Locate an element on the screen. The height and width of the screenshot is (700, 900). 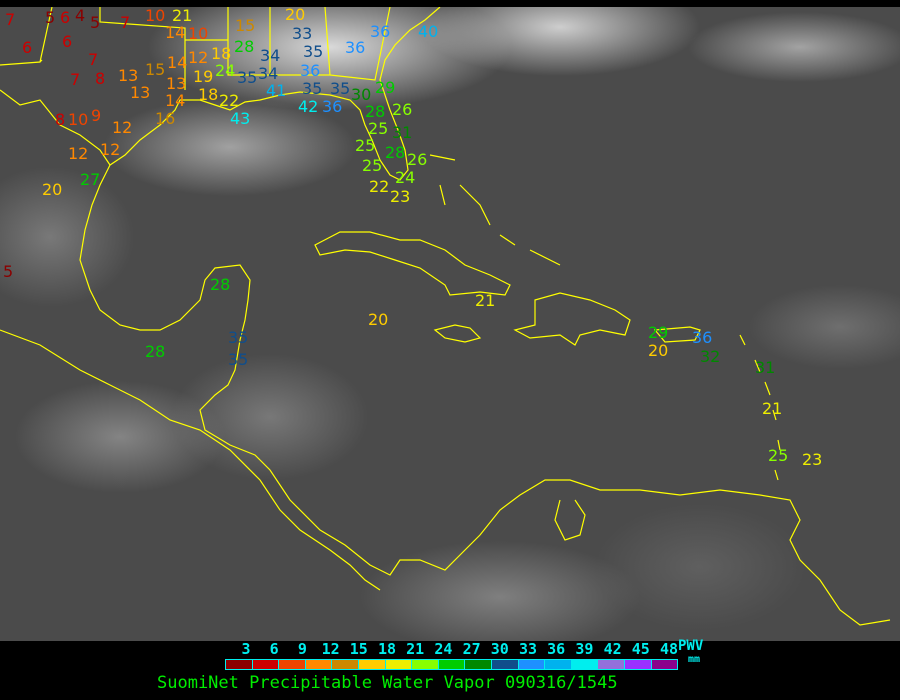
station-pwv-value: 30 is located at coordinates (361, 94).